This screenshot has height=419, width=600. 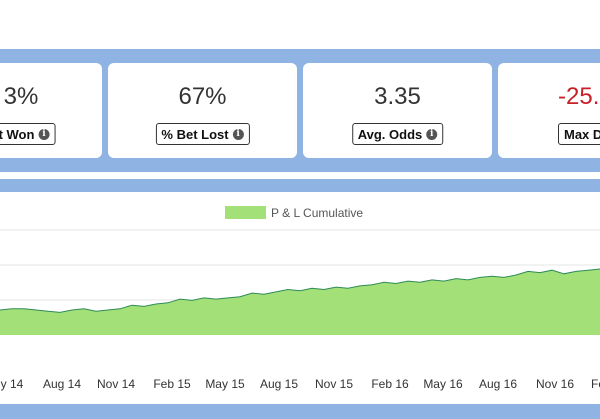 I want to click on stat-card-bet-lost: 67% % Bet Lost i, so click(x=202, y=110).